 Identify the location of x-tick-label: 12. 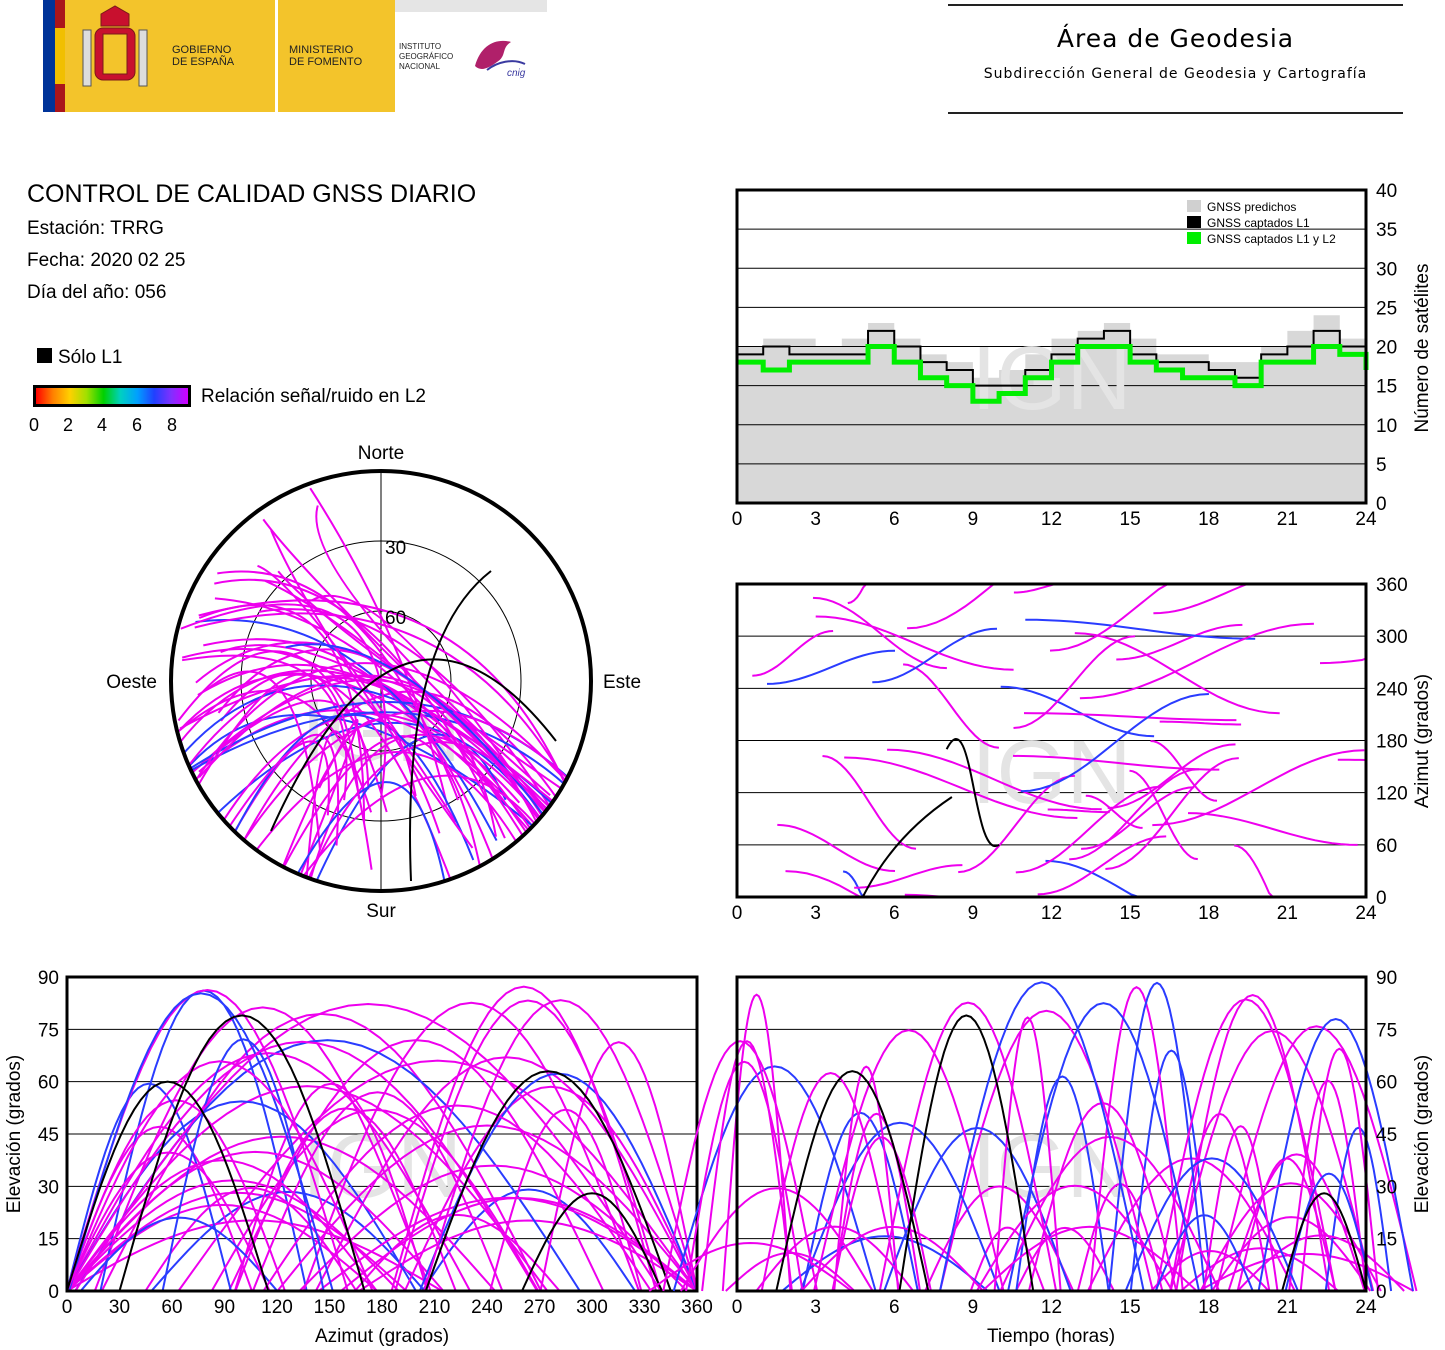
(1051, 1307).